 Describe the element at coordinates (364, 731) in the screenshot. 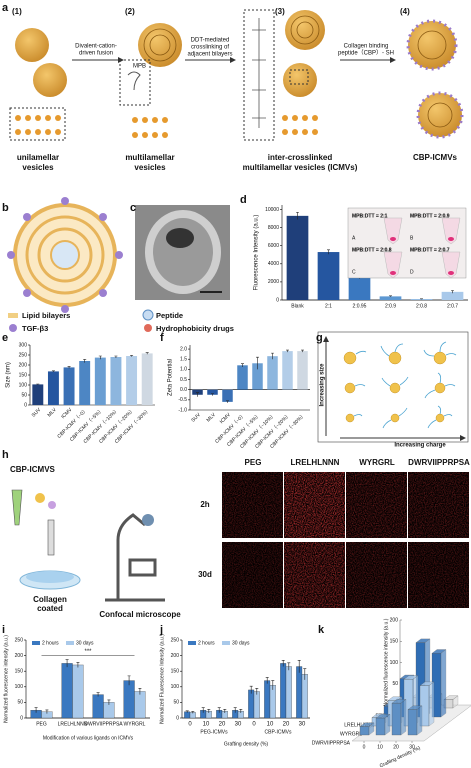

I see `bar3d-front` at that location.